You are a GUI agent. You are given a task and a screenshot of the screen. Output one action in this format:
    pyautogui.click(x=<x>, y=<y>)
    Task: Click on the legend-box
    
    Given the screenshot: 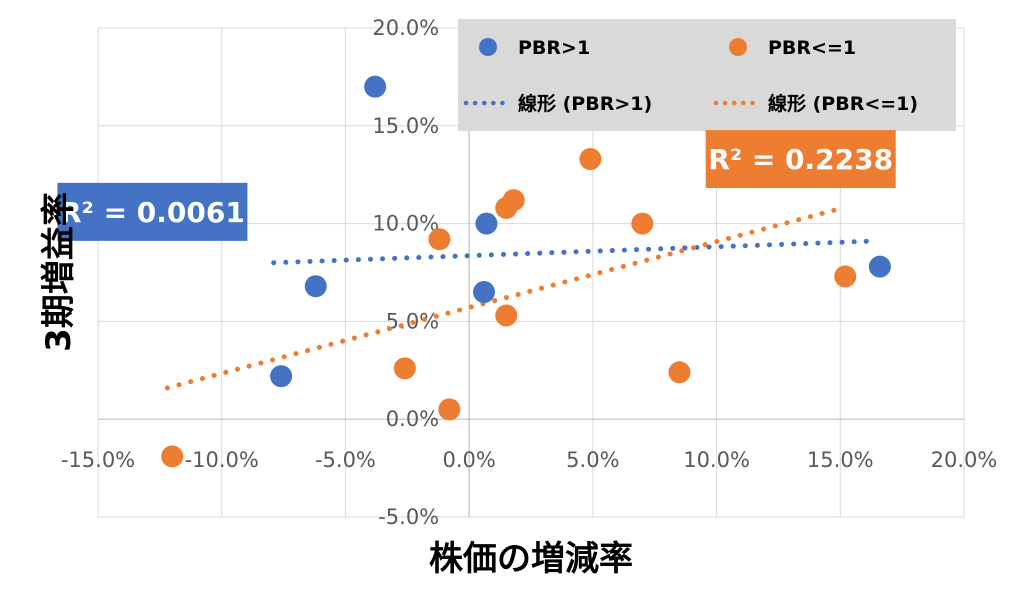 What is the action you would take?
    pyautogui.click(x=707, y=75)
    